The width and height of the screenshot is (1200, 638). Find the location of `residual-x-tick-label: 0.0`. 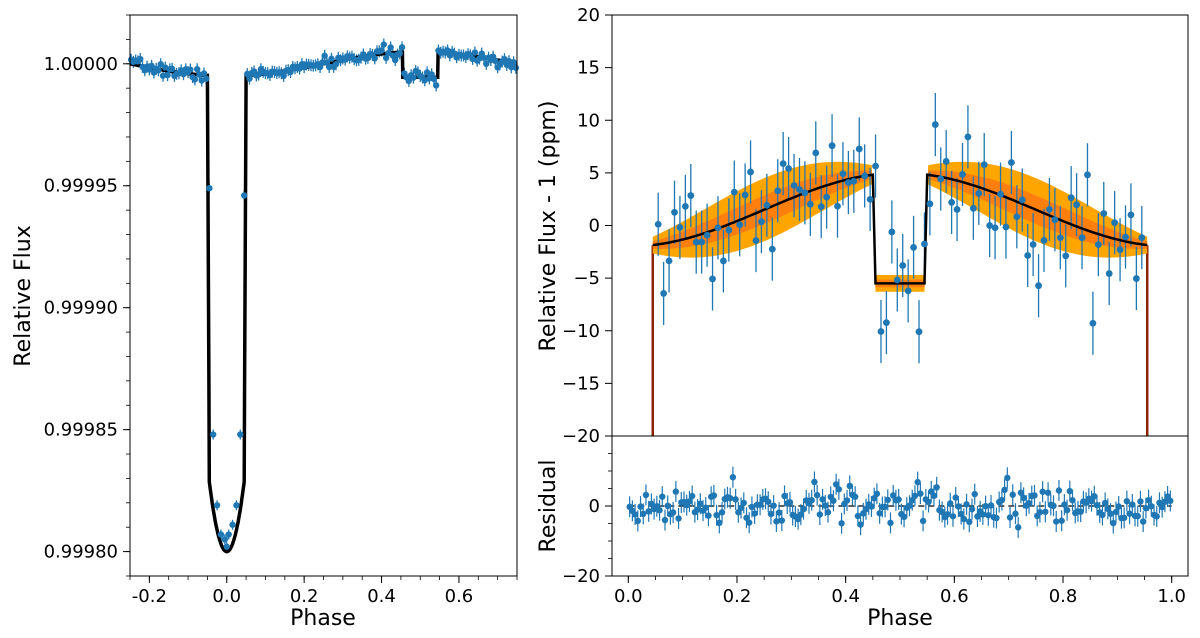

residual-x-tick-label: 0.0 is located at coordinates (628, 596).